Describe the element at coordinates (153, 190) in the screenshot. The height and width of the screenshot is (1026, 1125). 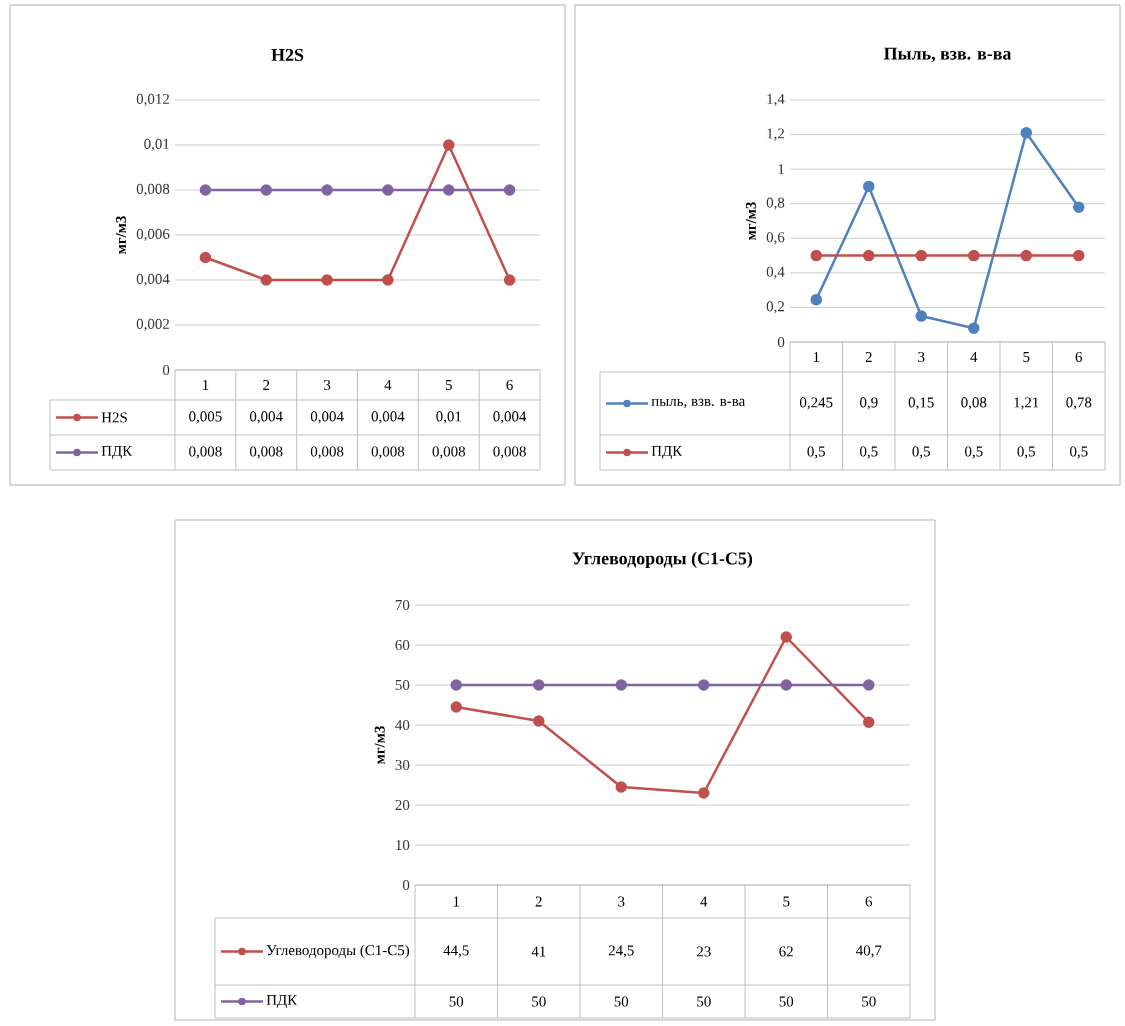
I see `y-tick-label: 0,008` at that location.